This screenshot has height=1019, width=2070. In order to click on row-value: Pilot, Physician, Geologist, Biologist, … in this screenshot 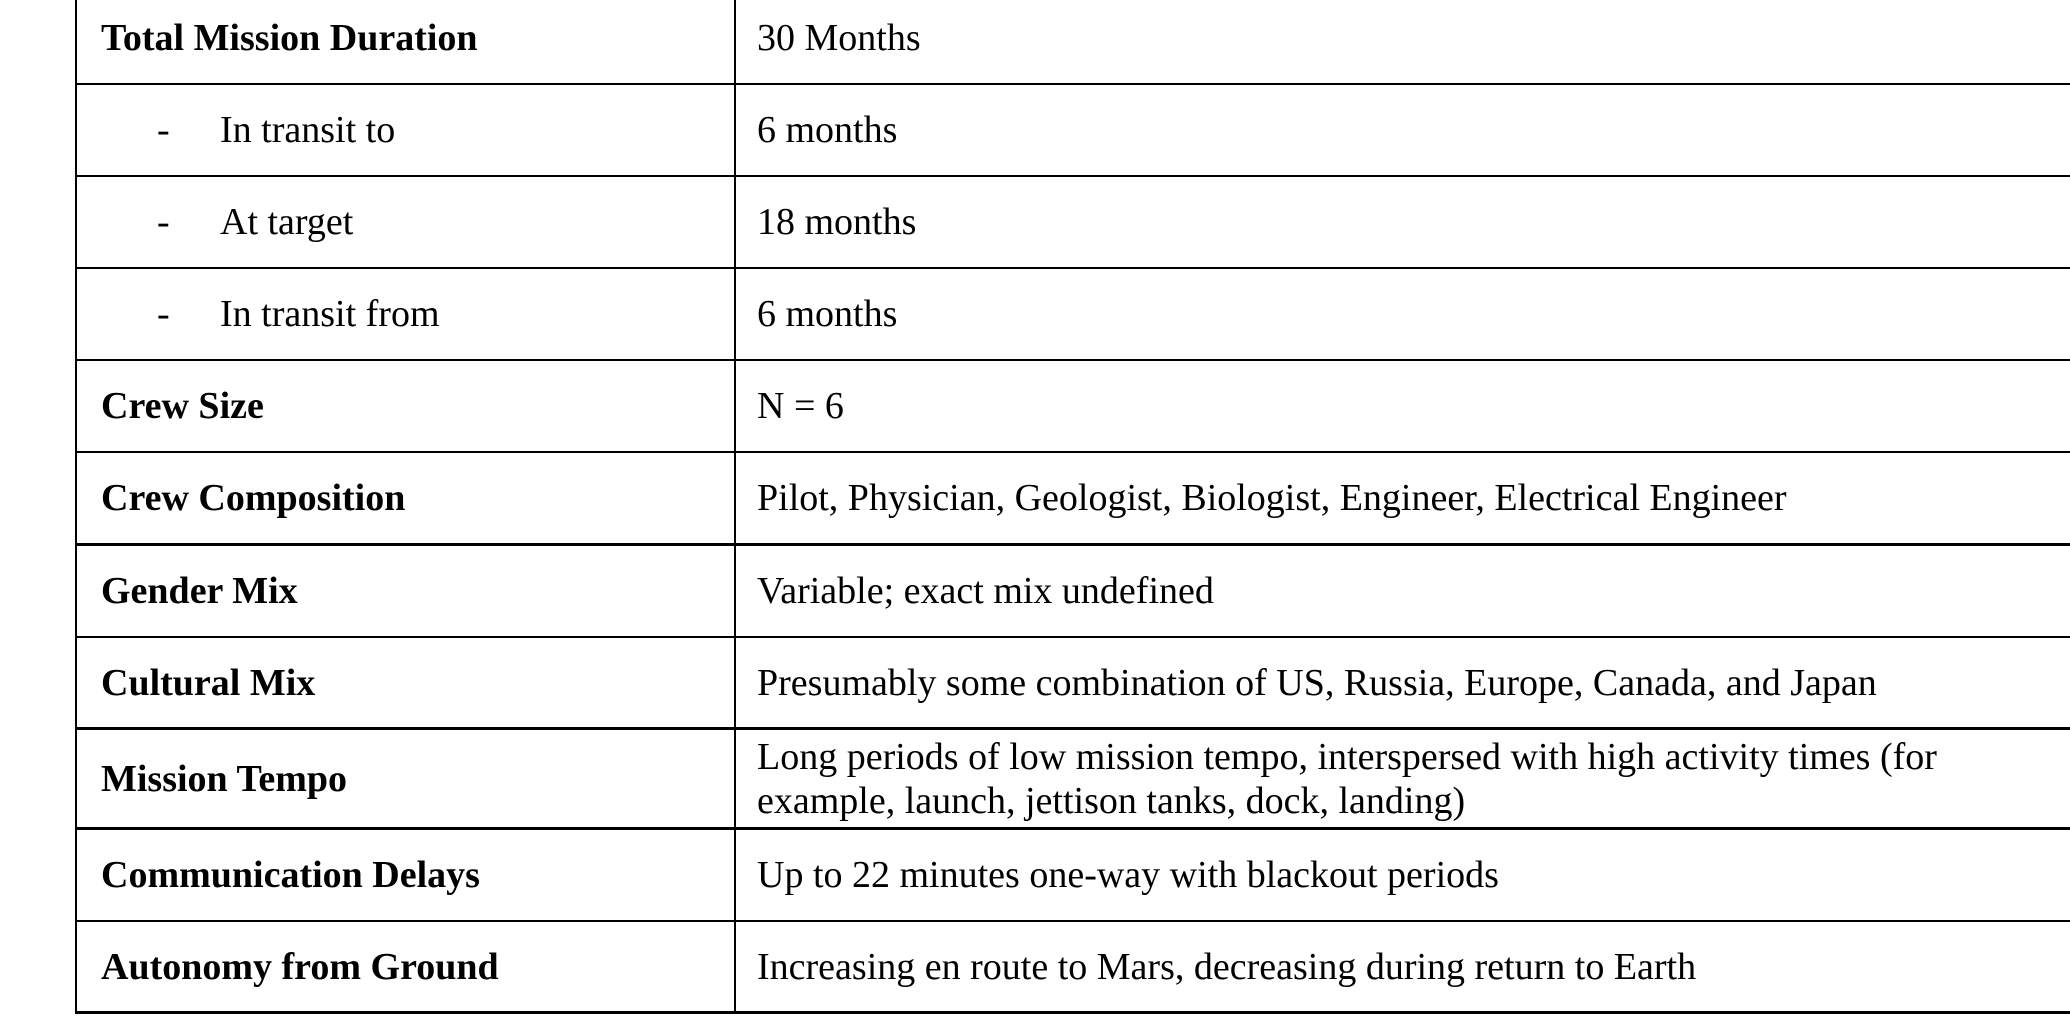, I will do `click(1272, 498)`.